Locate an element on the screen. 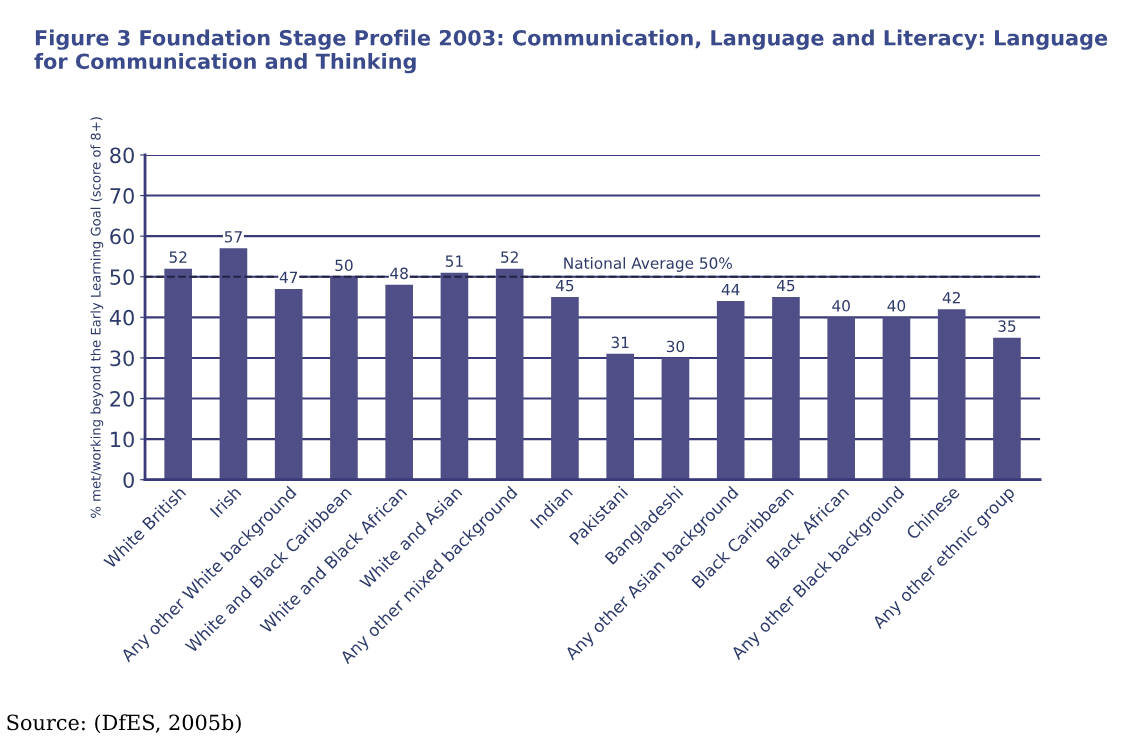 This screenshot has width=1133, height=738. y-tick-label: 20 is located at coordinates (122, 398).